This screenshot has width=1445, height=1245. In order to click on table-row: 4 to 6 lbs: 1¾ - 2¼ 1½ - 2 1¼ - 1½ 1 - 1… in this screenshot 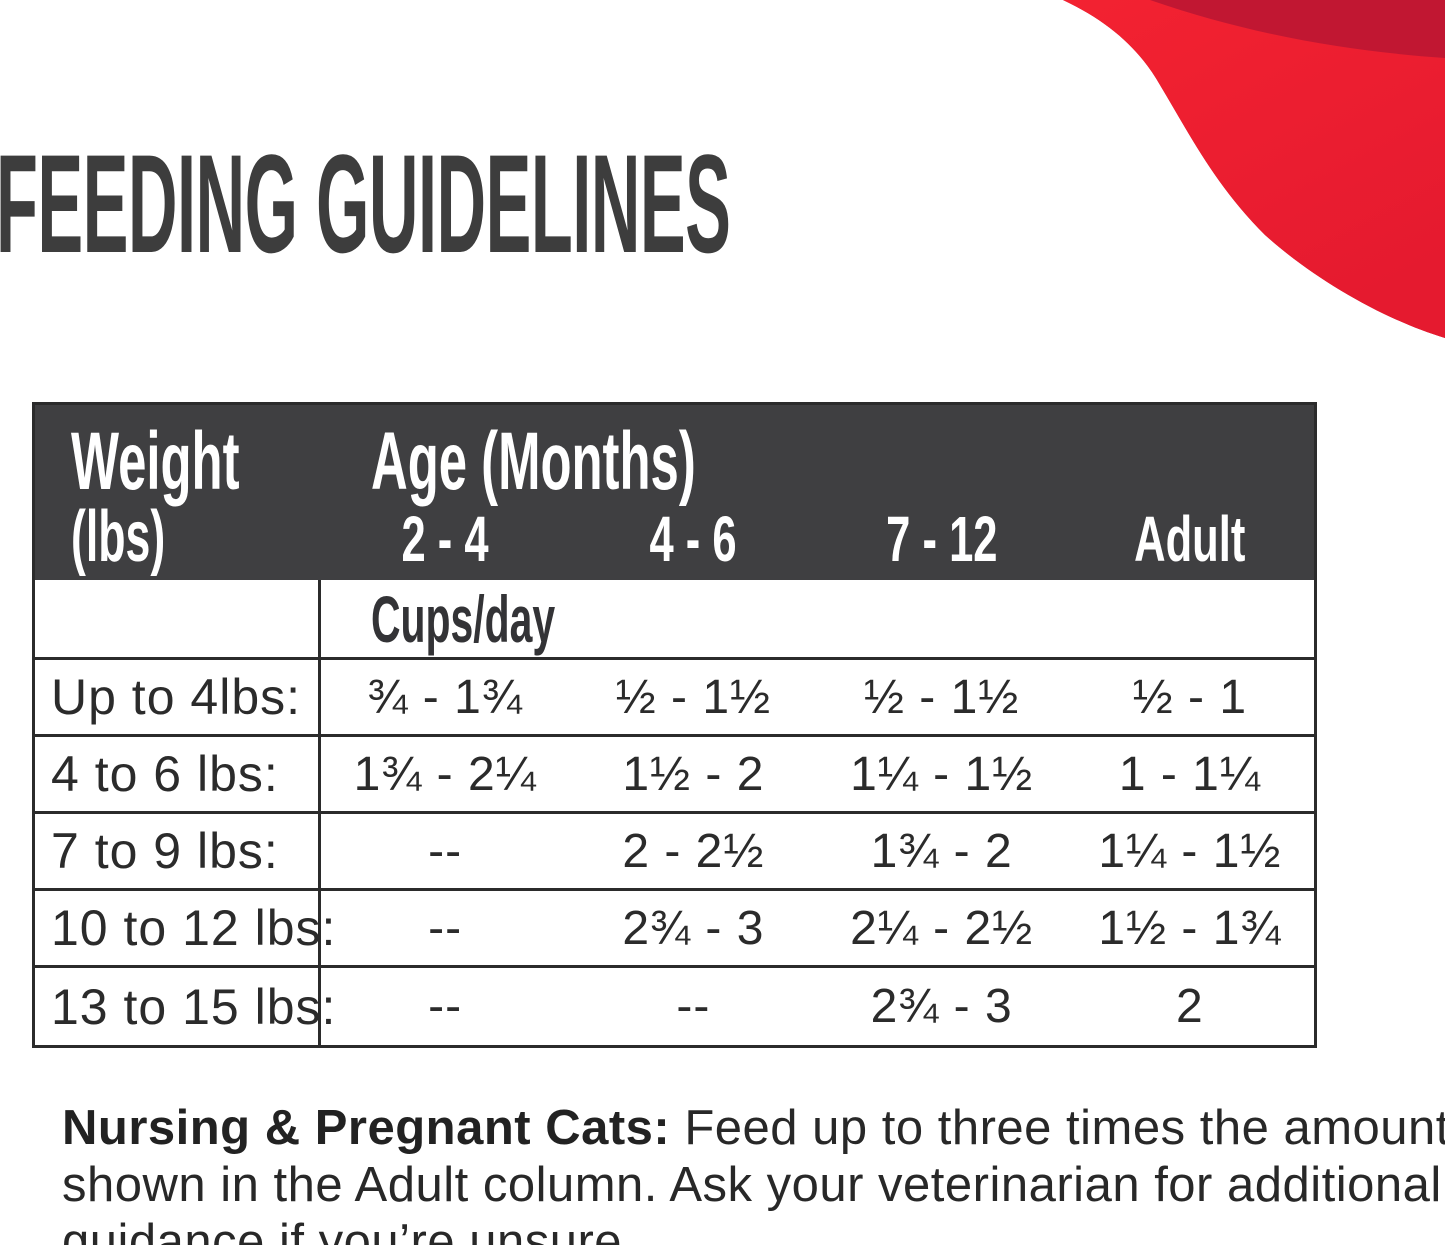, I will do `click(674, 775)`.